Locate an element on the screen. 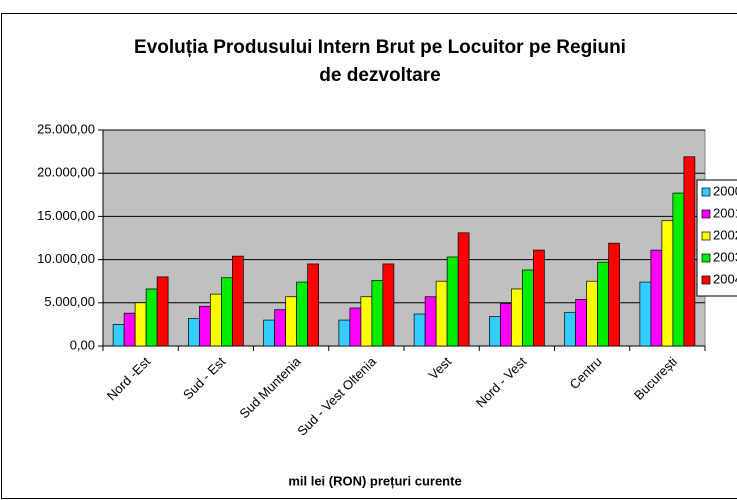 The width and height of the screenshot is (737, 500). y-tick-label: 0,00 is located at coordinates (82, 344).